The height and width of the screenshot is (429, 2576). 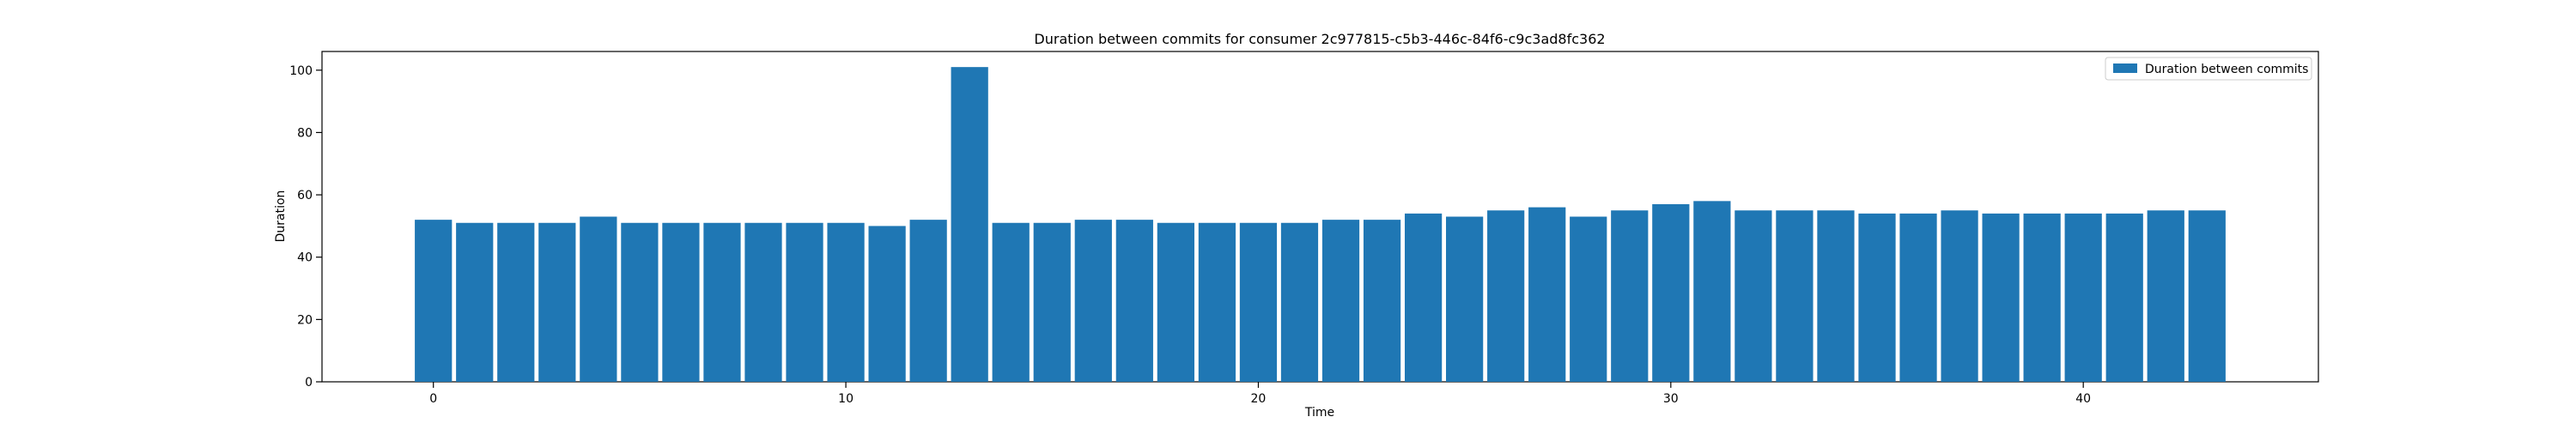 I want to click on x-axis-label: Time, so click(x=1319, y=413).